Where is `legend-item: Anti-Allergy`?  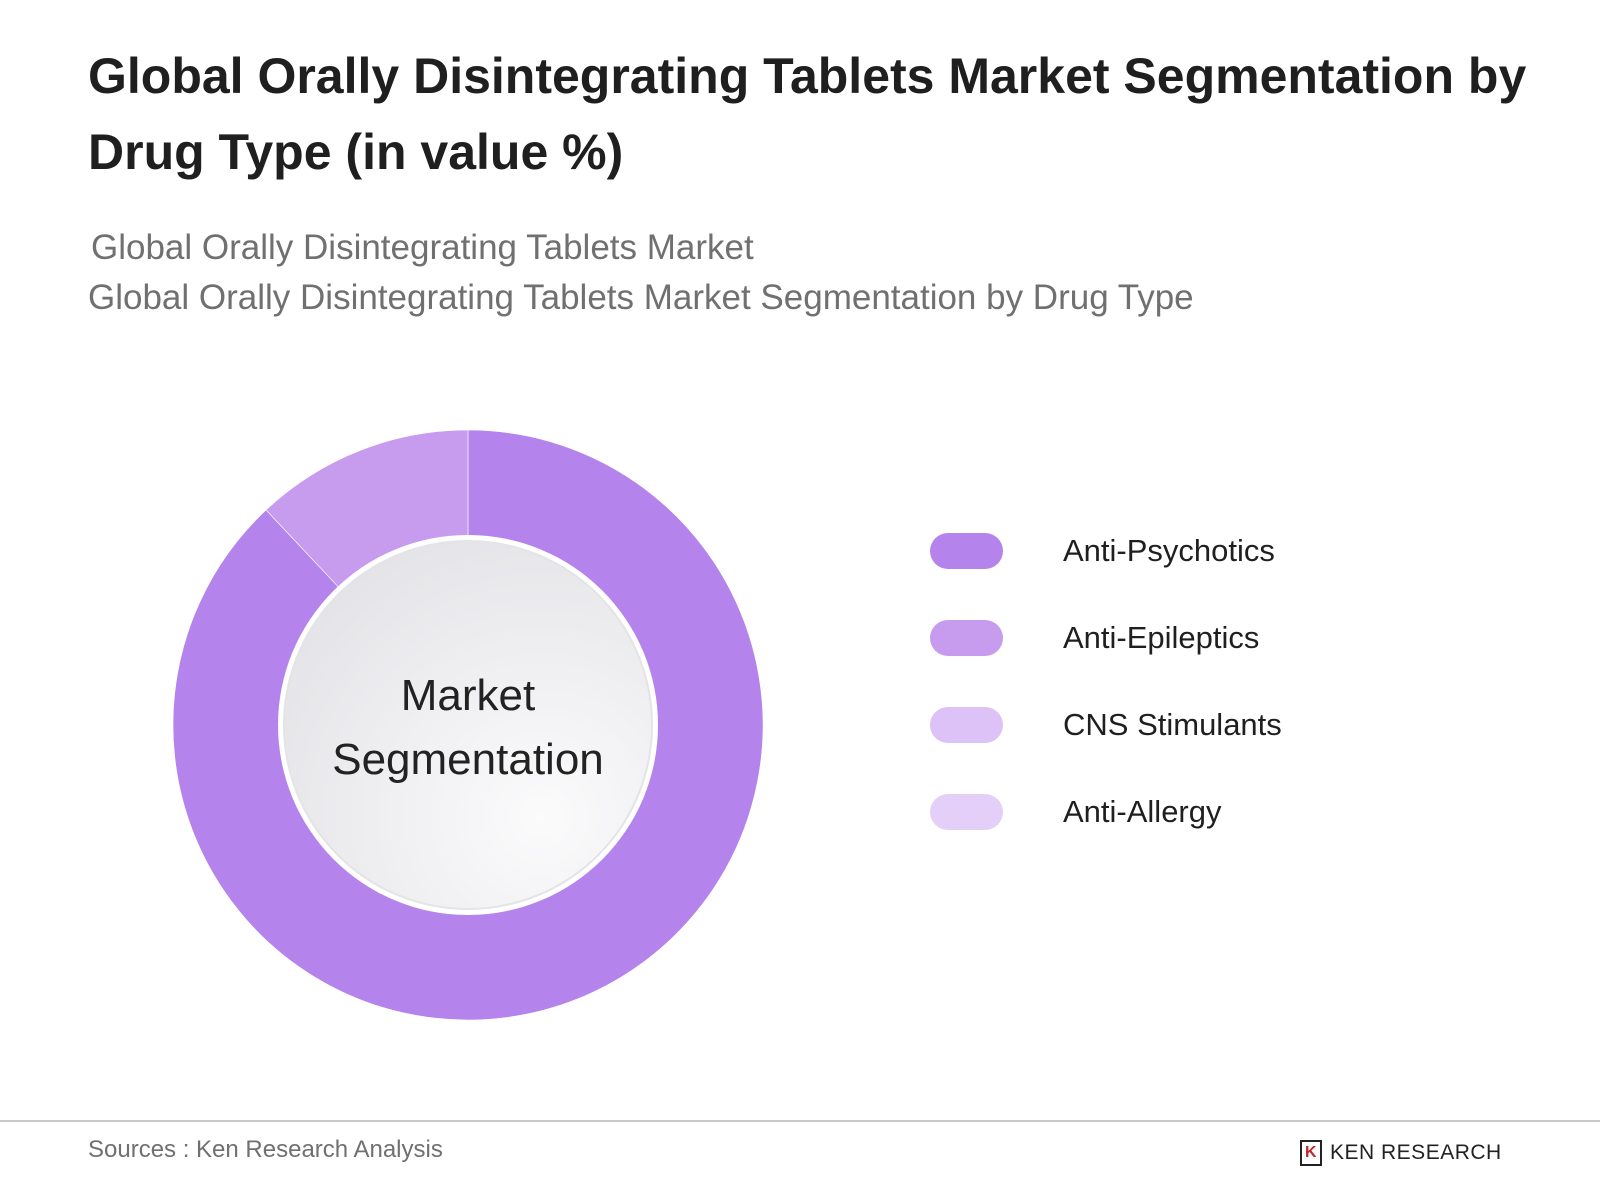
legend-item: Anti-Allergy is located at coordinates (1076, 812).